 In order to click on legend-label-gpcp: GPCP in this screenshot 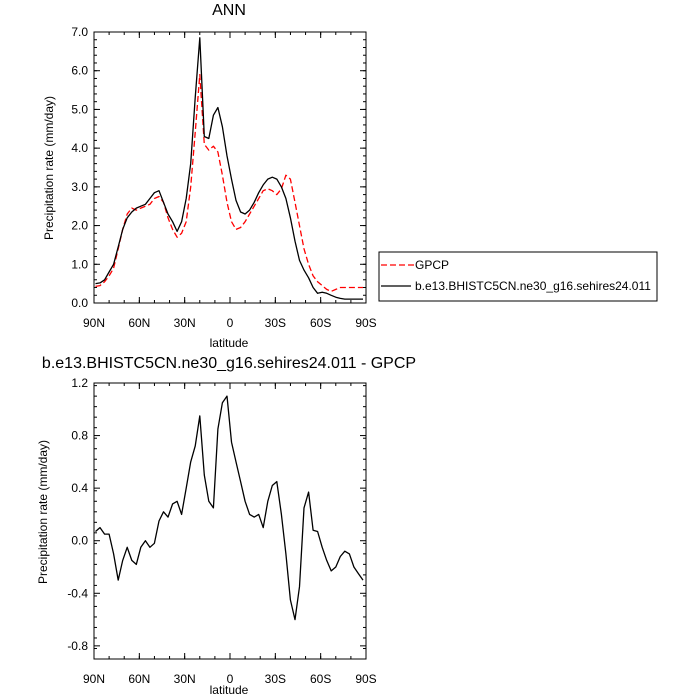, I will do `click(432, 265)`.